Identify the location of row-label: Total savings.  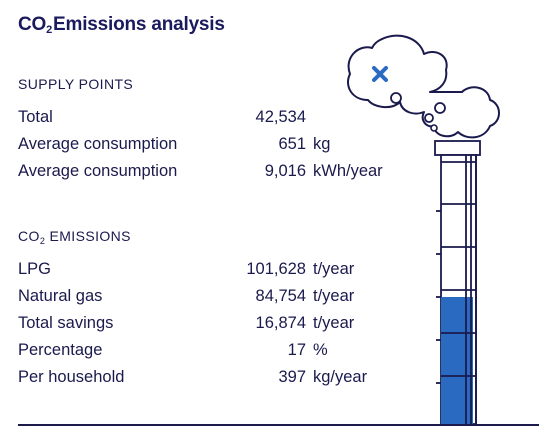
(66, 323).